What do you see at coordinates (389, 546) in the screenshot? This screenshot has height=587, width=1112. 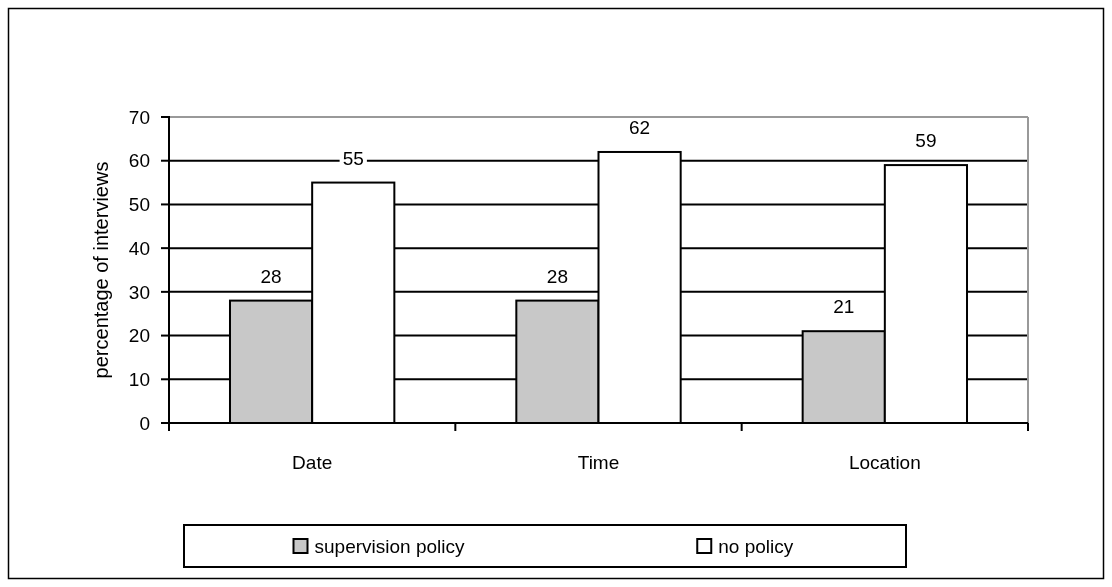 I see `legend-label: supervision policy` at bounding box center [389, 546].